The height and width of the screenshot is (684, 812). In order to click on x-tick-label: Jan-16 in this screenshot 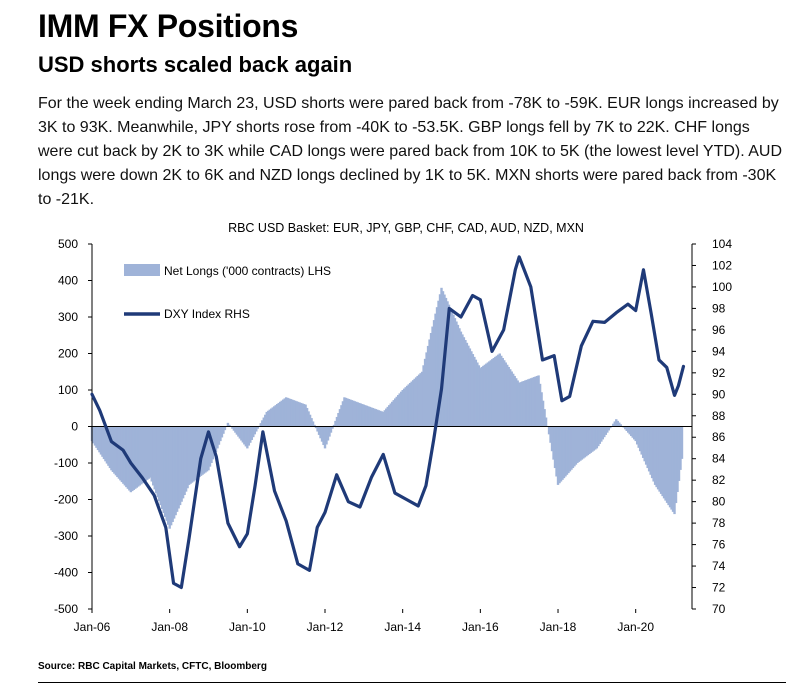, I will do `click(480, 627)`.